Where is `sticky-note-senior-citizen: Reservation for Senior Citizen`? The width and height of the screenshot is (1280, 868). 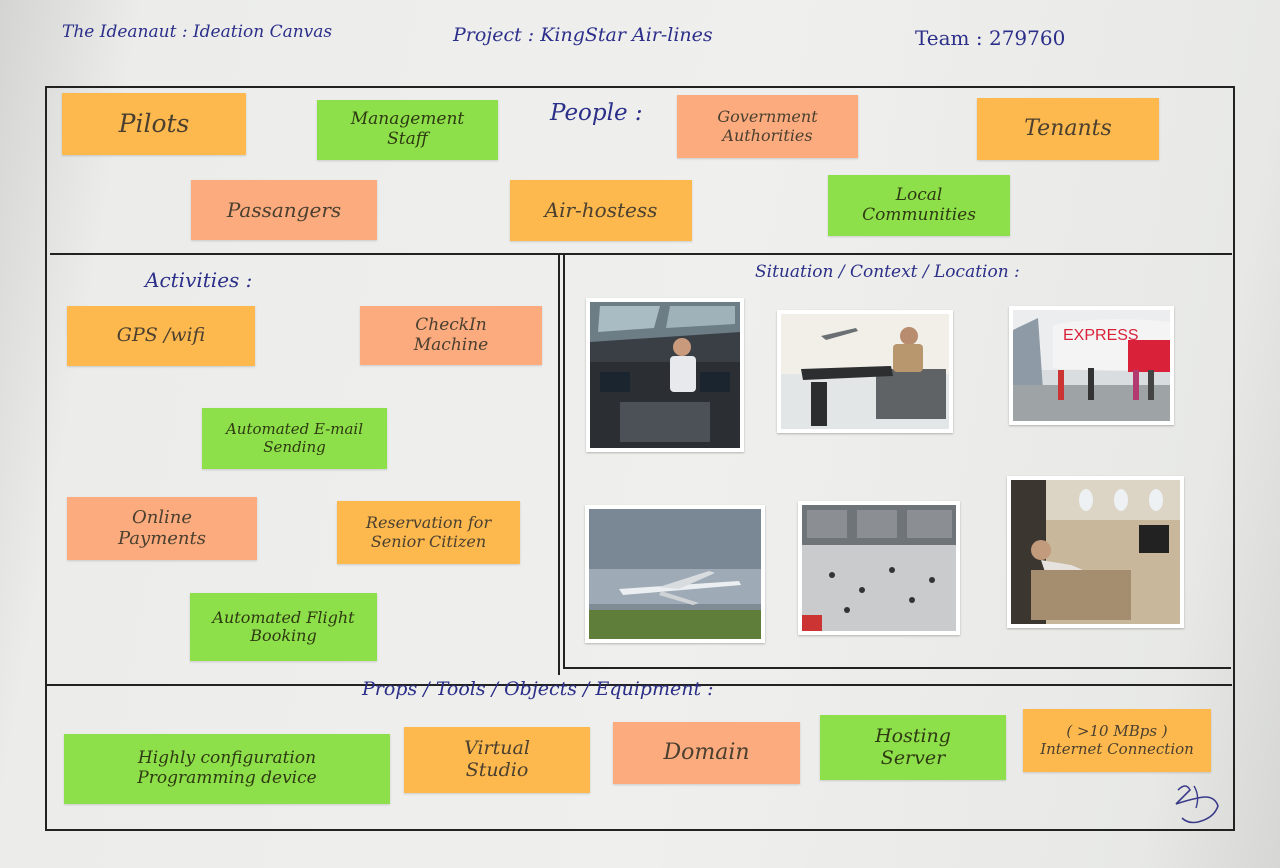 sticky-note-senior-citizen: Reservation for Senior Citizen is located at coordinates (428, 532).